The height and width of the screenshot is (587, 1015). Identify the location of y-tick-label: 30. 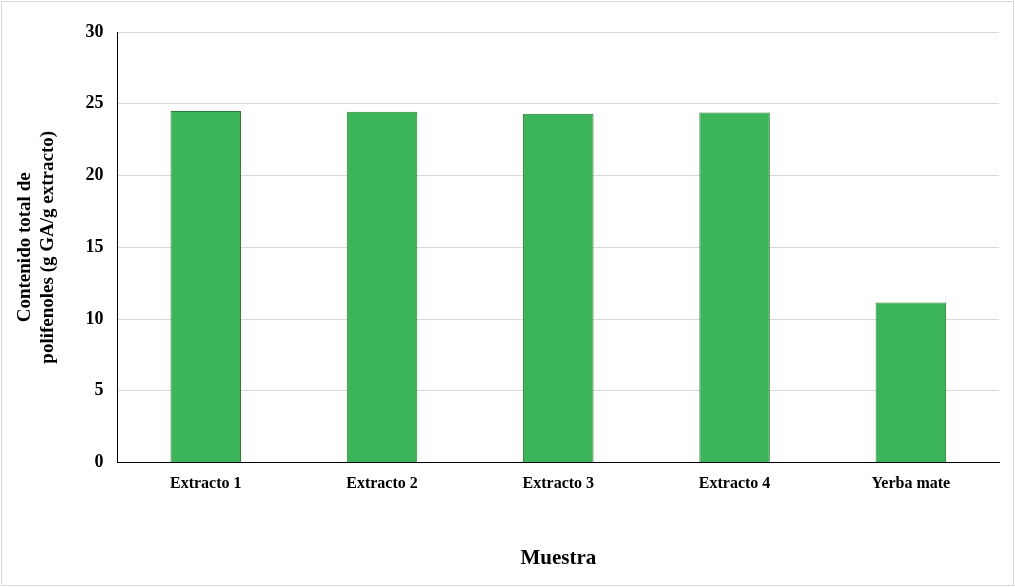
(94, 30).